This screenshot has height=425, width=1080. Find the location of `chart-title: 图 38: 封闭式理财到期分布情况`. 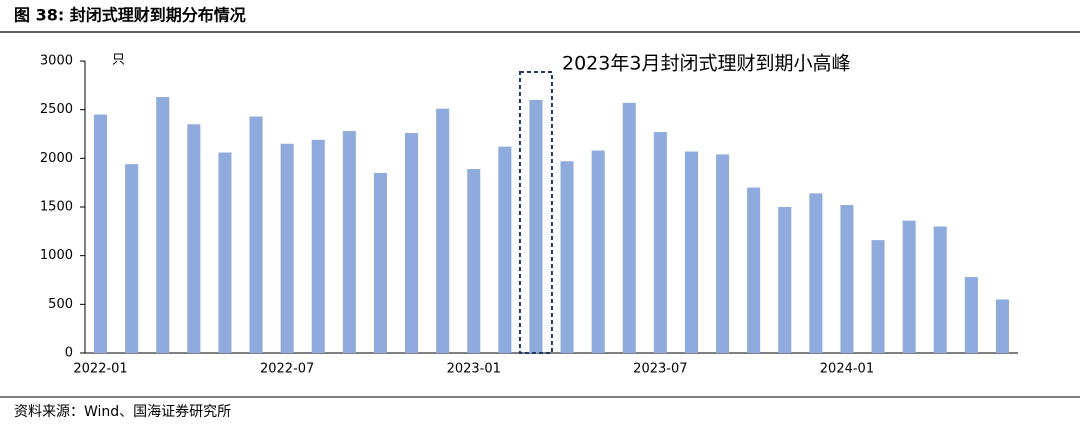

chart-title: 图 38: 封闭式理财到期分布情况 is located at coordinates (130, 15).